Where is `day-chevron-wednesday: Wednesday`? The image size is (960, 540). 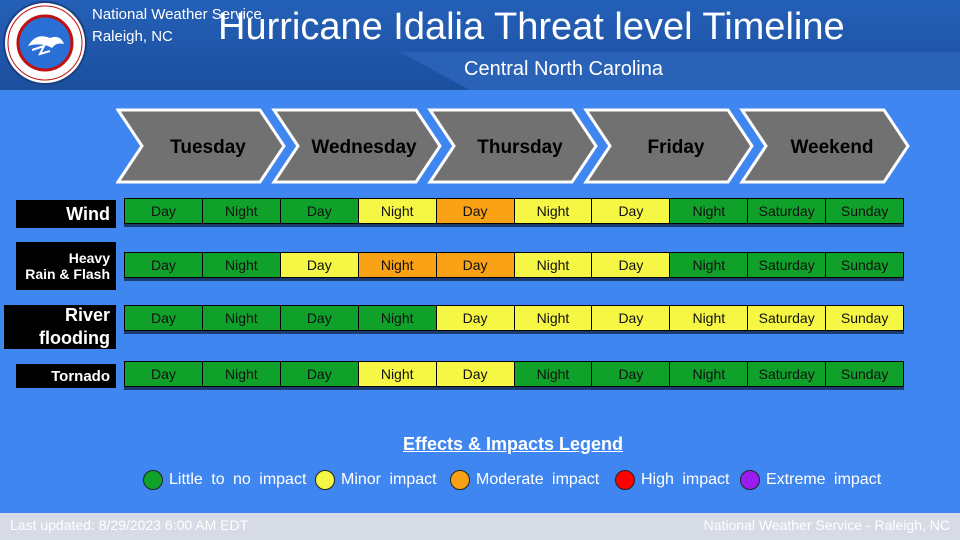 day-chevron-wednesday: Wednesday is located at coordinates (356, 146).